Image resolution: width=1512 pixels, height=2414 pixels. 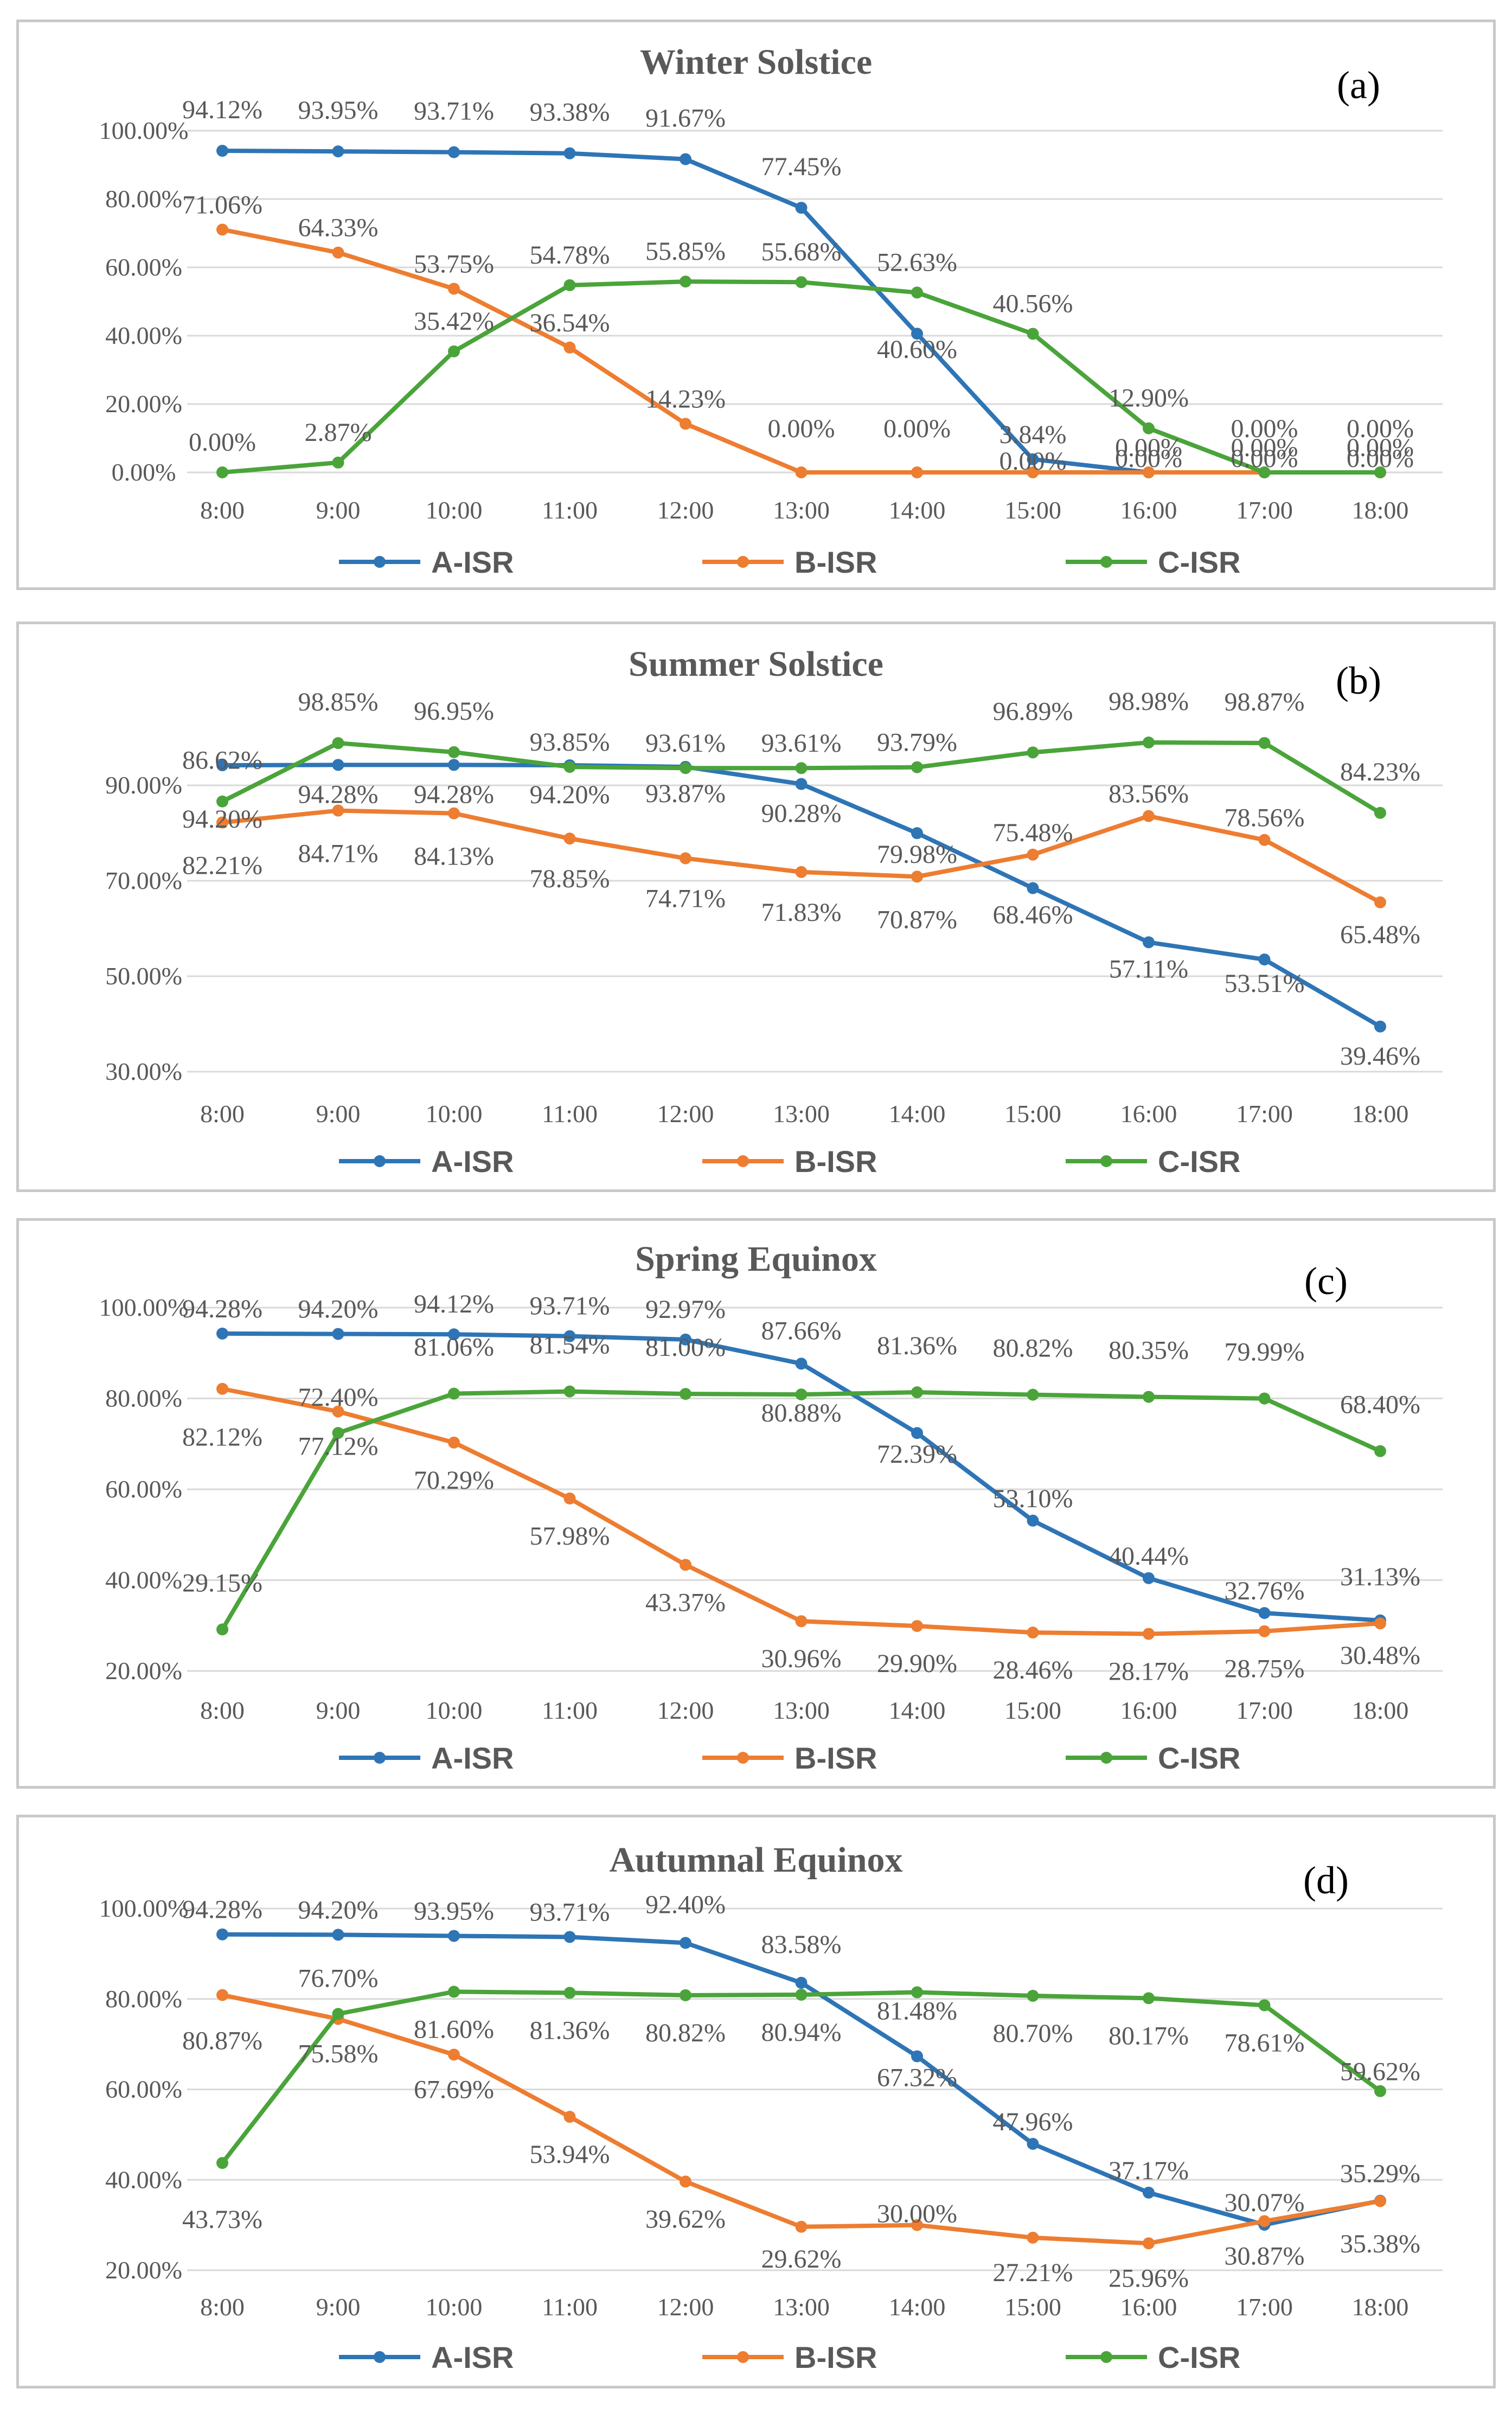 What do you see at coordinates (918, 1114) in the screenshot?
I see `x-tick-label: 14:00` at bounding box center [918, 1114].